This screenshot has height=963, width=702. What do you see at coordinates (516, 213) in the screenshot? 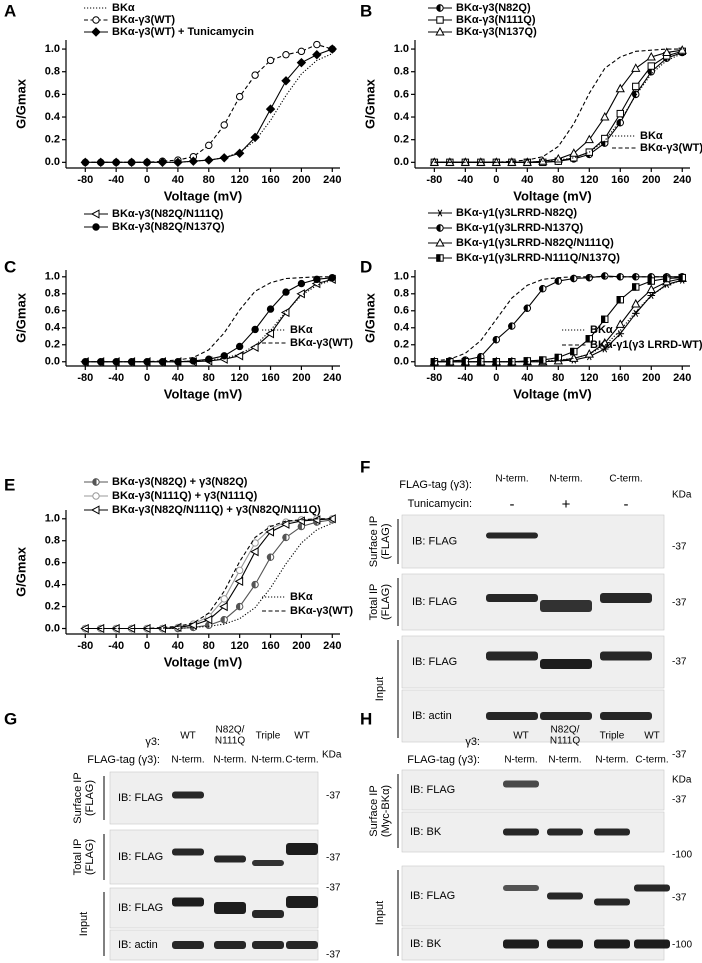
I see `legend-label: BKα-γ1(γ3LRRD-N82Q)` at bounding box center [516, 213].